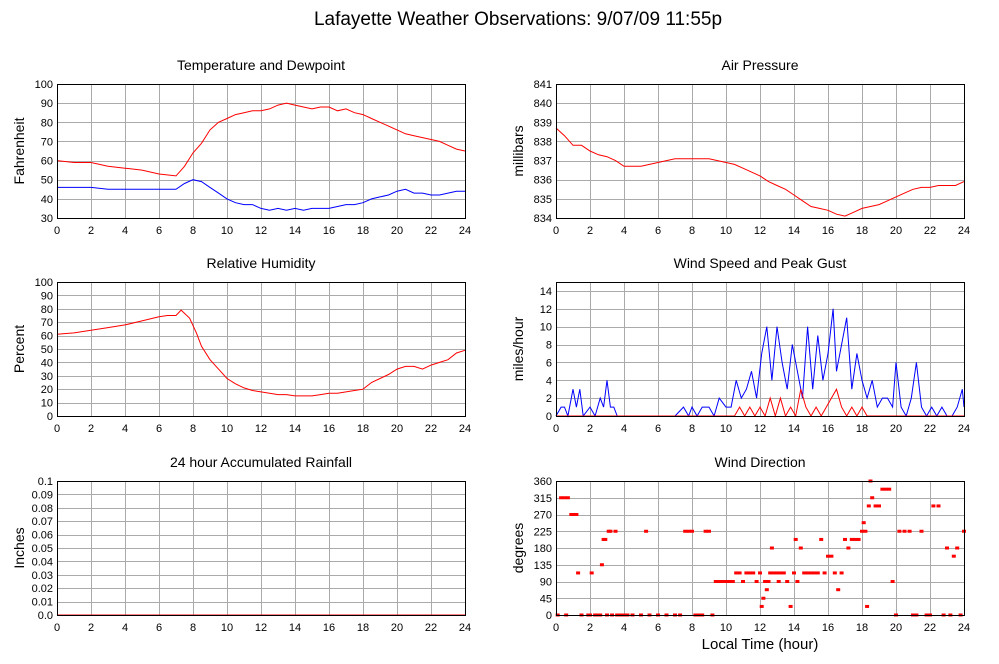 This screenshot has width=999, height=664. Describe the element at coordinates (42, 509) in the screenshot. I see `y-tick-label: 0.08` at that location.